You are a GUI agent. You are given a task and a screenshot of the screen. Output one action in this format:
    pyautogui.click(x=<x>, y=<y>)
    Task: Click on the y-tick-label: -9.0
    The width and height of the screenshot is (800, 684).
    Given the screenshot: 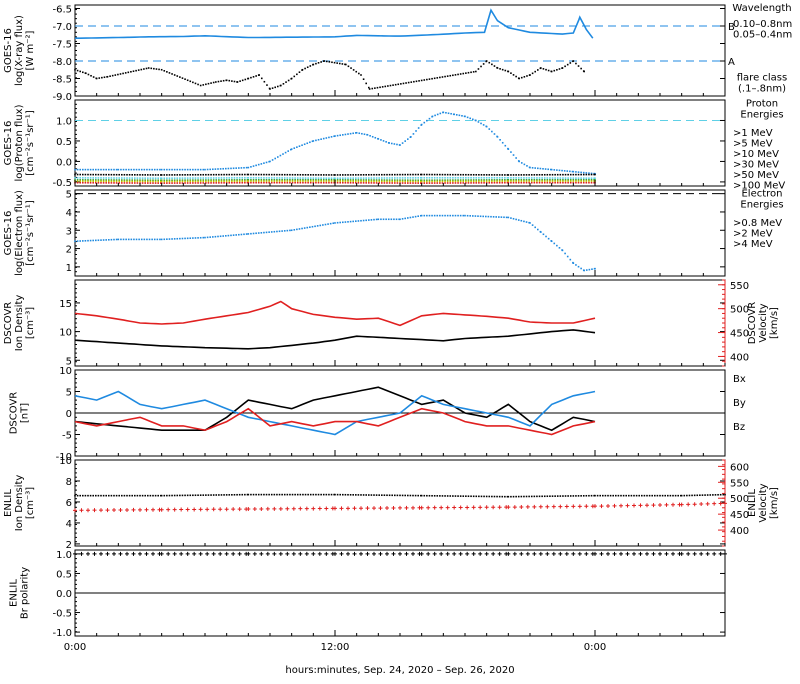 What is the action you would take?
    pyautogui.click(x=62, y=97)
    